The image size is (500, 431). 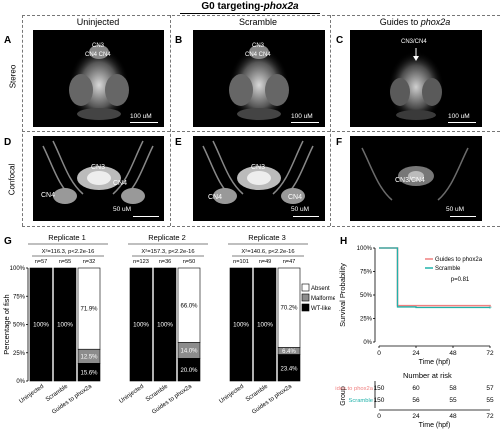 I want to click on dashed-divider-mid, so click(x=261, y=131).